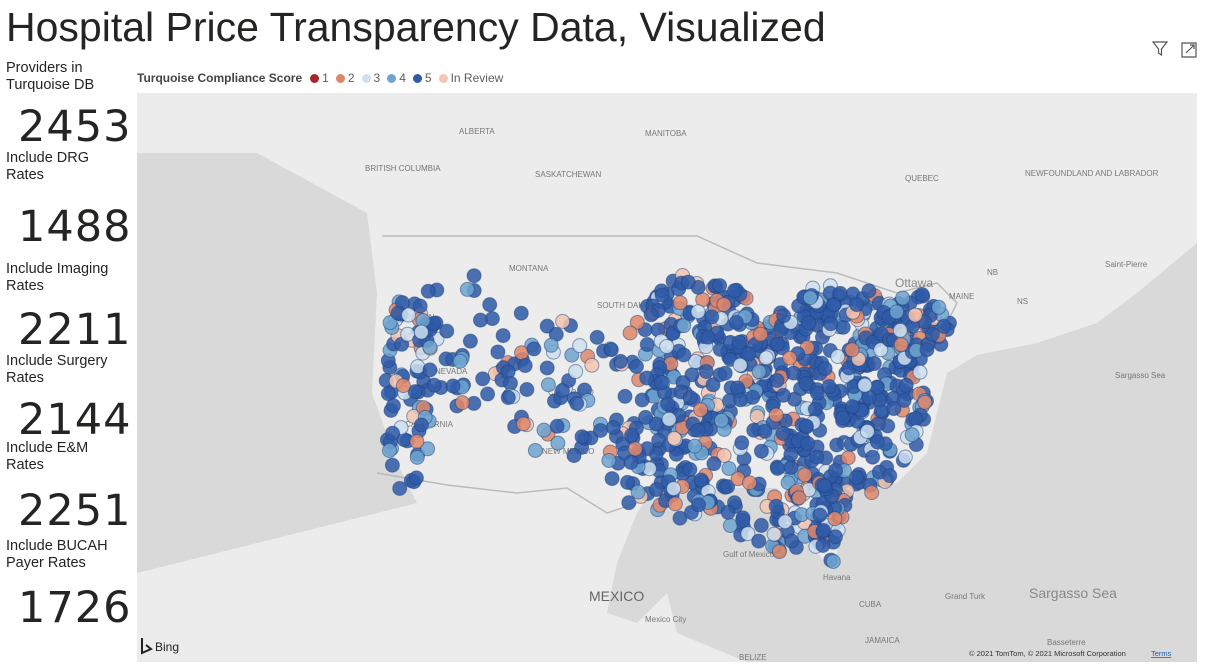 The width and height of the screenshot is (1205, 672). What do you see at coordinates (470, 78) in the screenshot?
I see `legend-item: In Review` at bounding box center [470, 78].